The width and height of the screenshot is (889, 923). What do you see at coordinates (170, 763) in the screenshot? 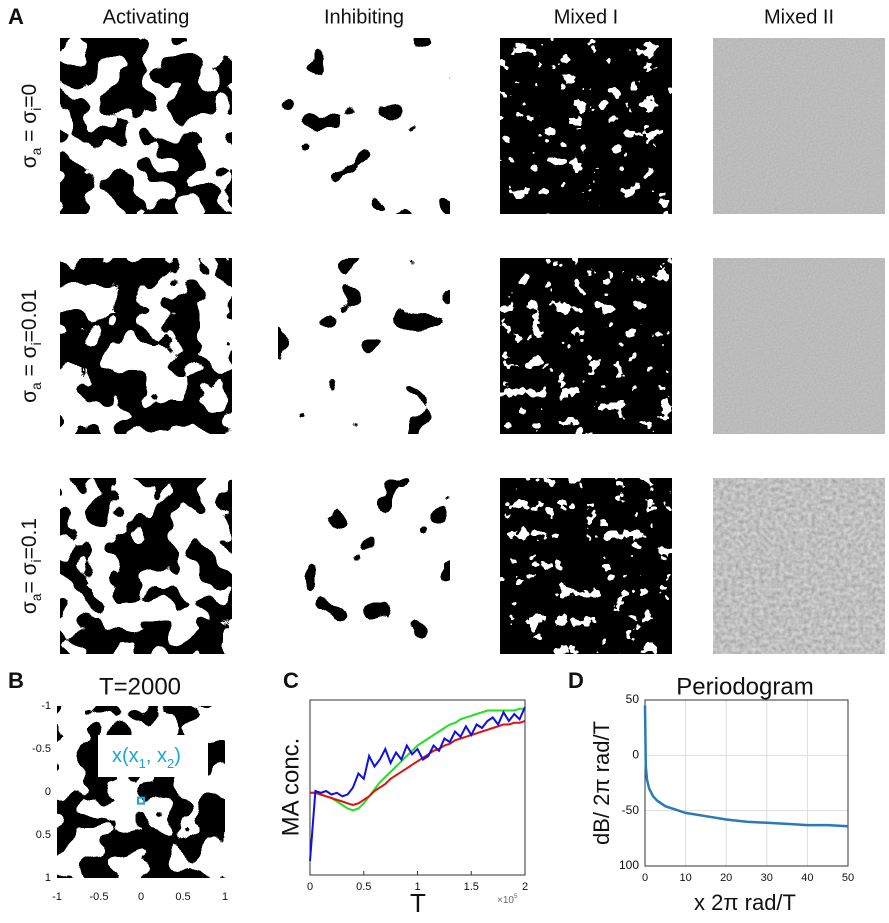
I see `subscript: 2` at bounding box center [170, 763].